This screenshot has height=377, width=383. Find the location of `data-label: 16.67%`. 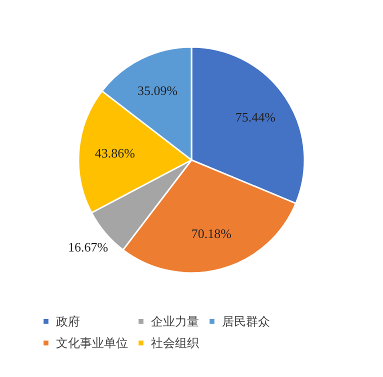

data-label: 16.67% is located at coordinates (88, 247).